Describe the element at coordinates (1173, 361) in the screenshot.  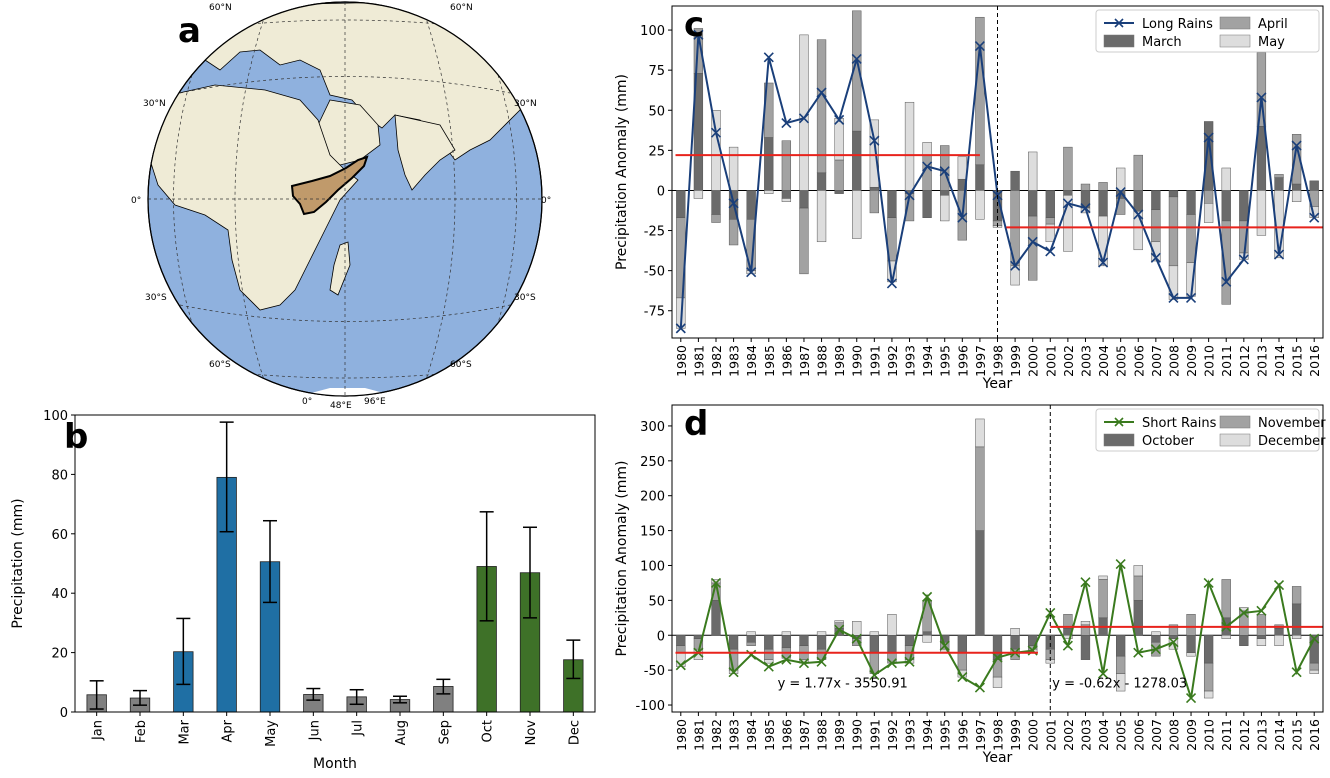
I see `x-tick-label: 2008` at that location.